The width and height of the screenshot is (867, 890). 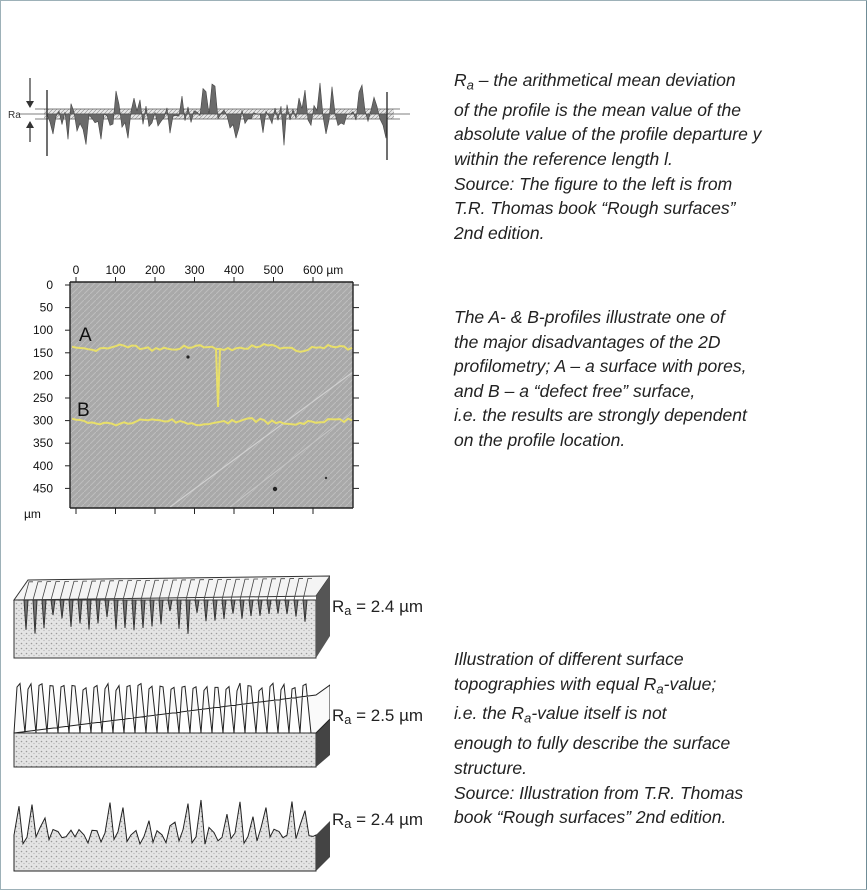 I want to click on topography-line-3: i.e. the Ra-value itself is not, so click(x=598, y=716).